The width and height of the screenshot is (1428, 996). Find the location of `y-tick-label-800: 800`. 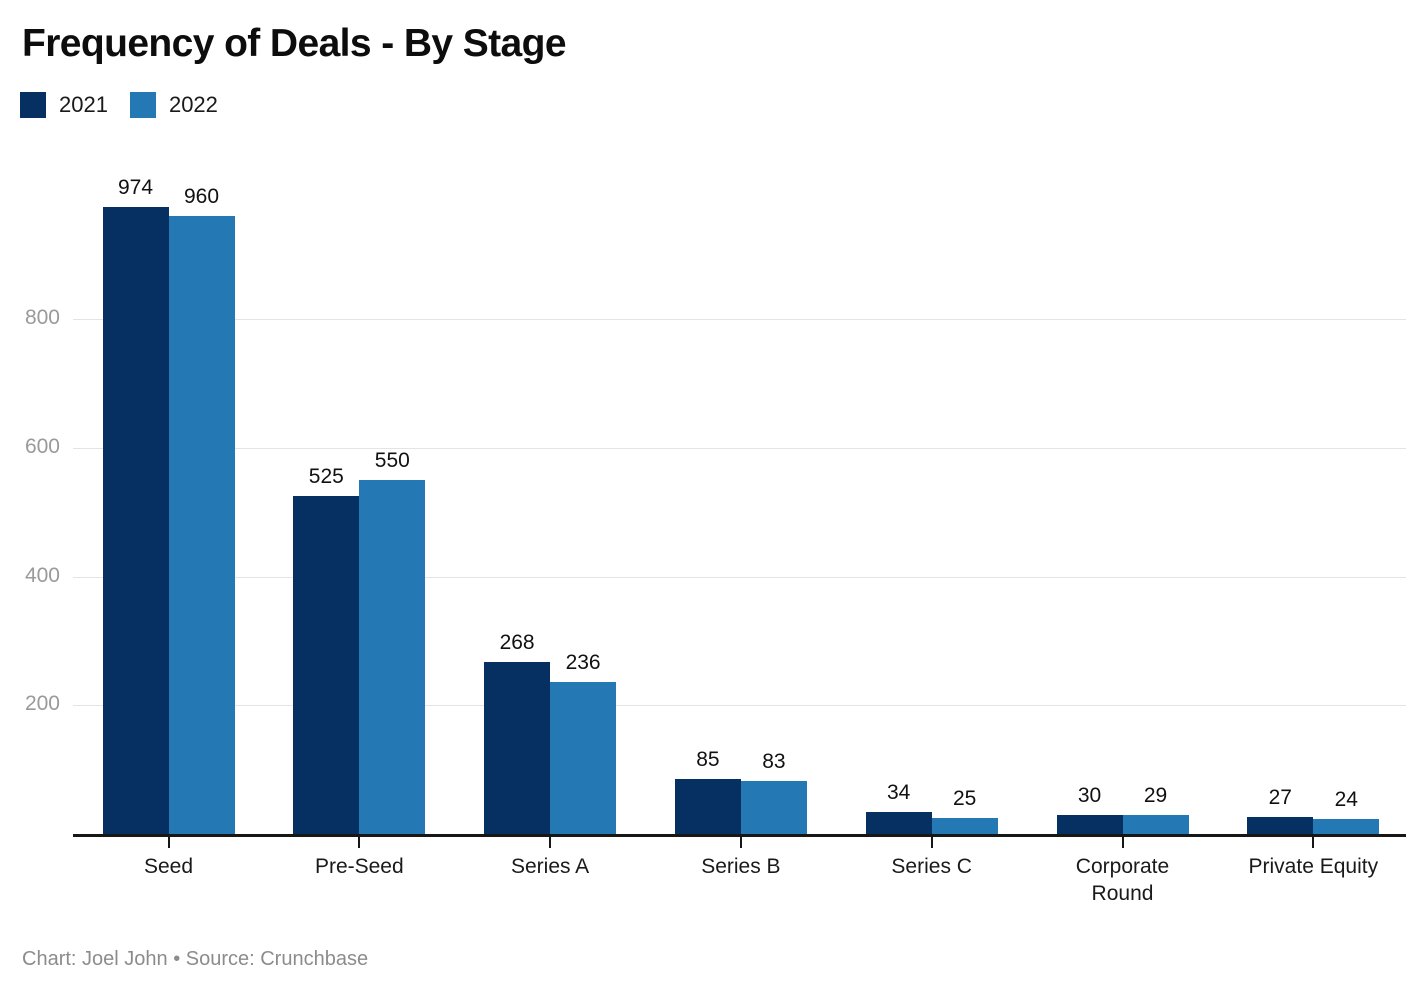

y-tick-label-800: 800 is located at coordinates (42, 318).